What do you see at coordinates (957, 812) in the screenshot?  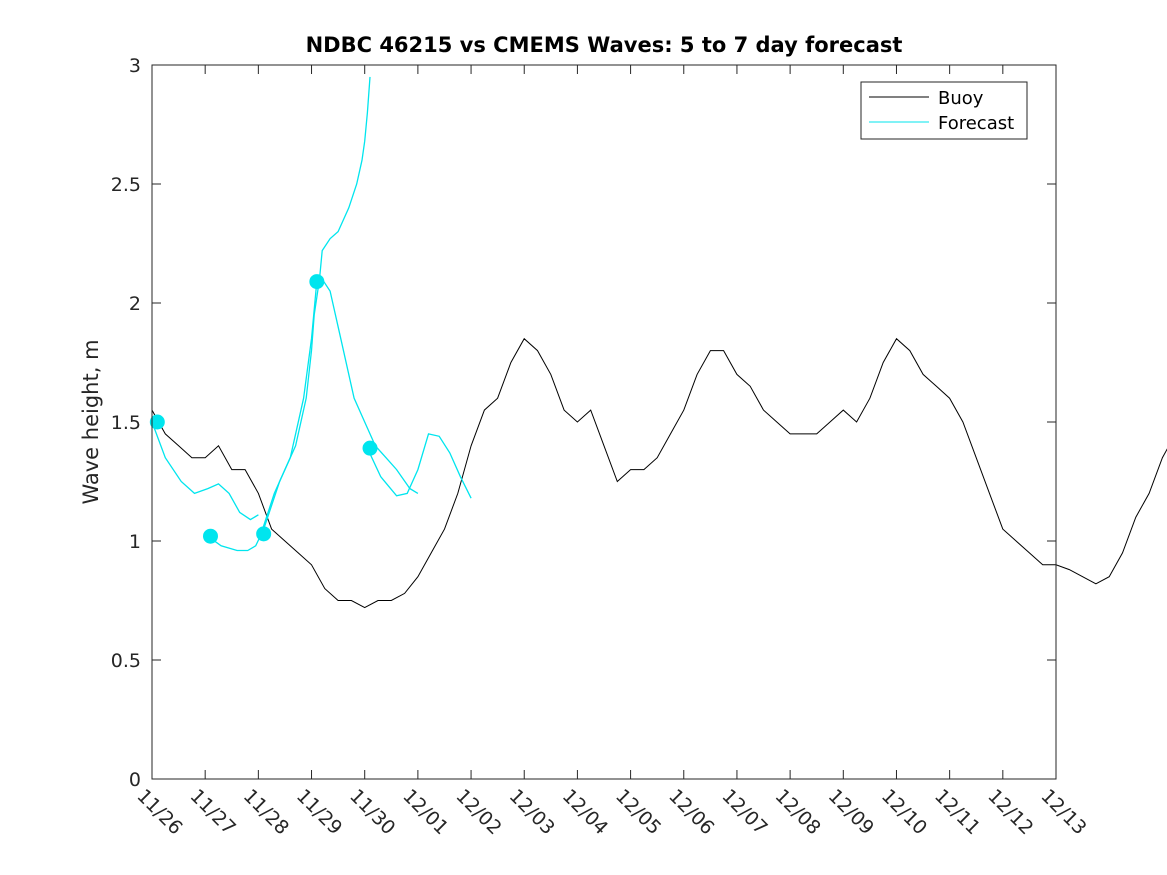 I see `x-tick-label: 12/11` at bounding box center [957, 812].